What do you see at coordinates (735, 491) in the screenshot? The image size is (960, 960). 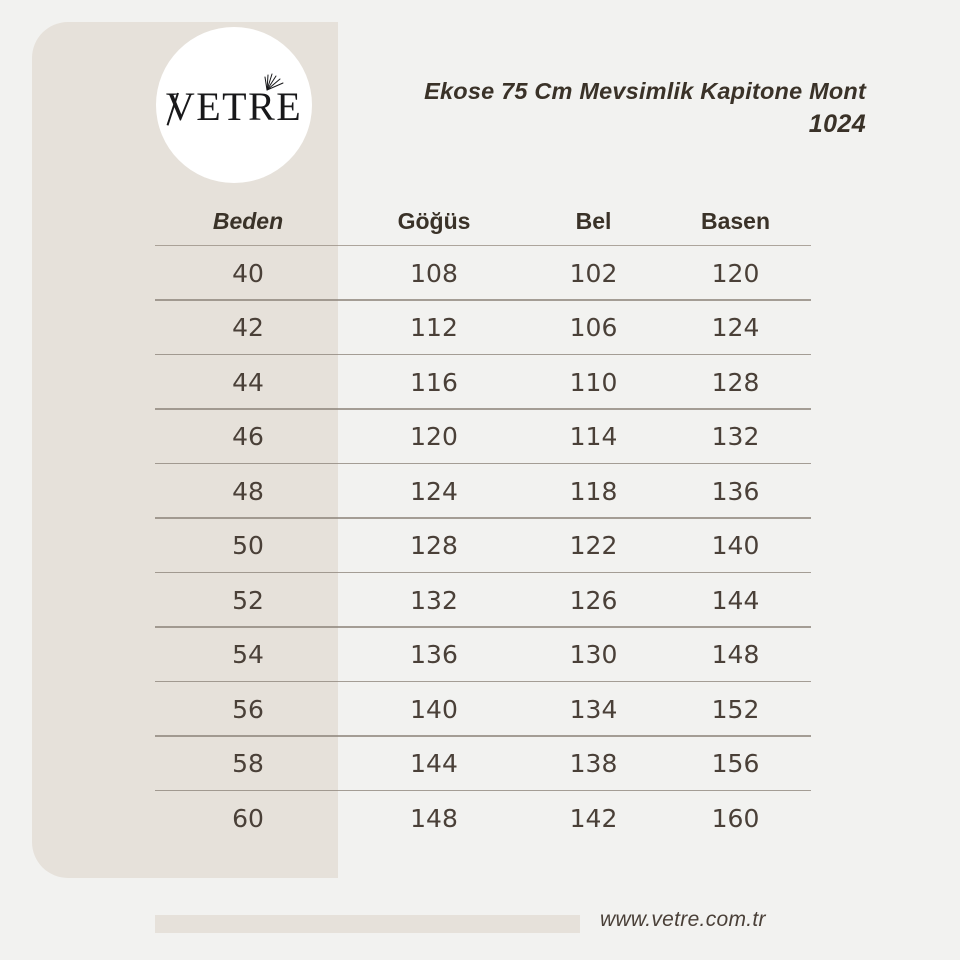 I see `cell-basen: 136` at bounding box center [735, 491].